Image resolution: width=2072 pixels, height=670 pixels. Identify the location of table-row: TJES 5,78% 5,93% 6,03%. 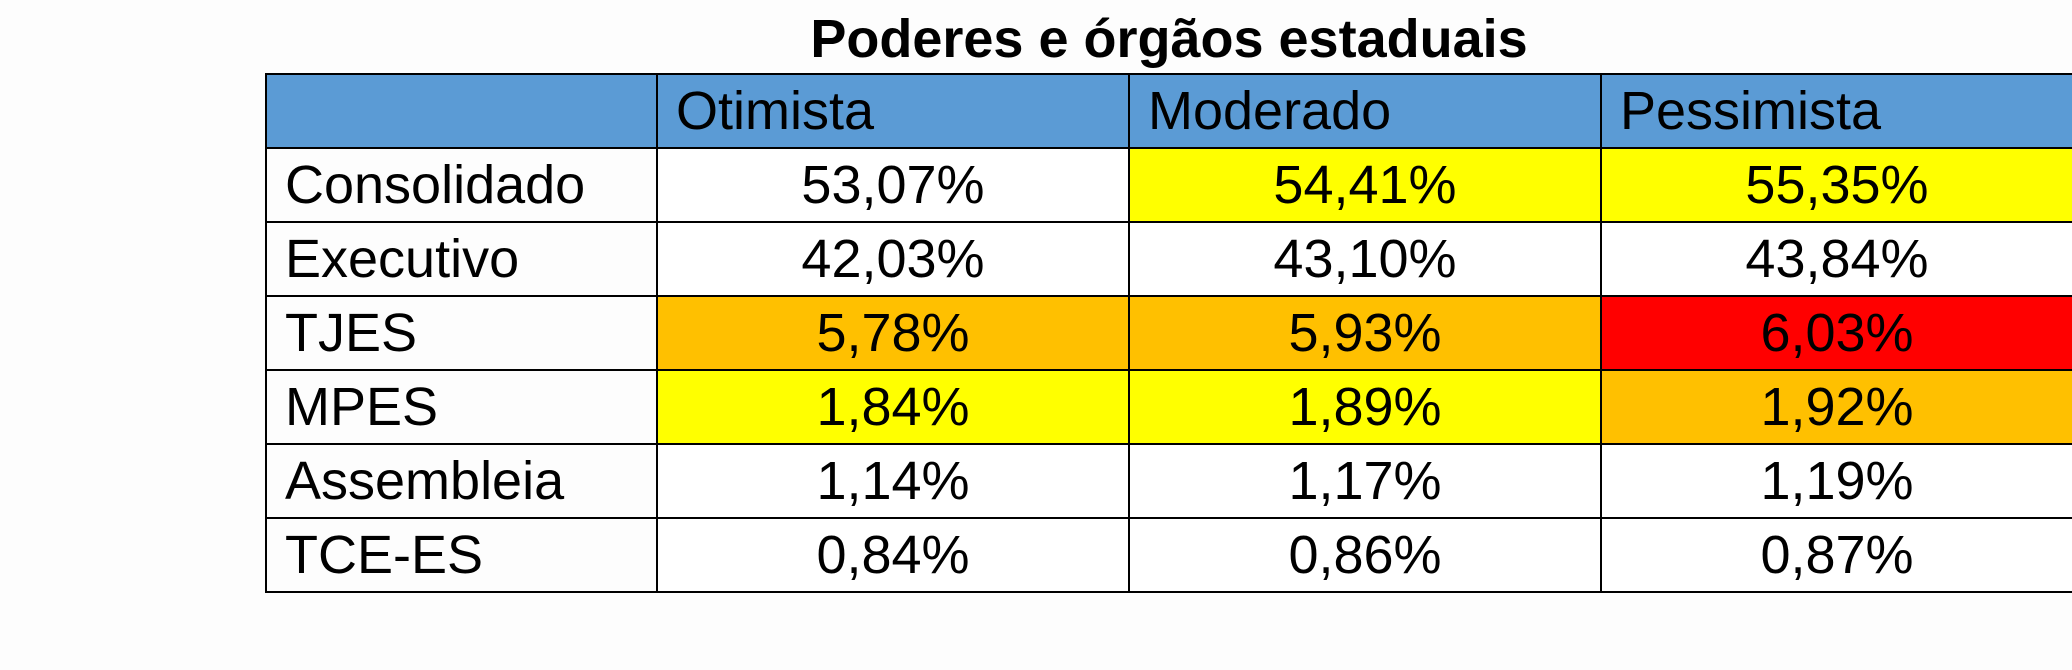
(1168, 333).